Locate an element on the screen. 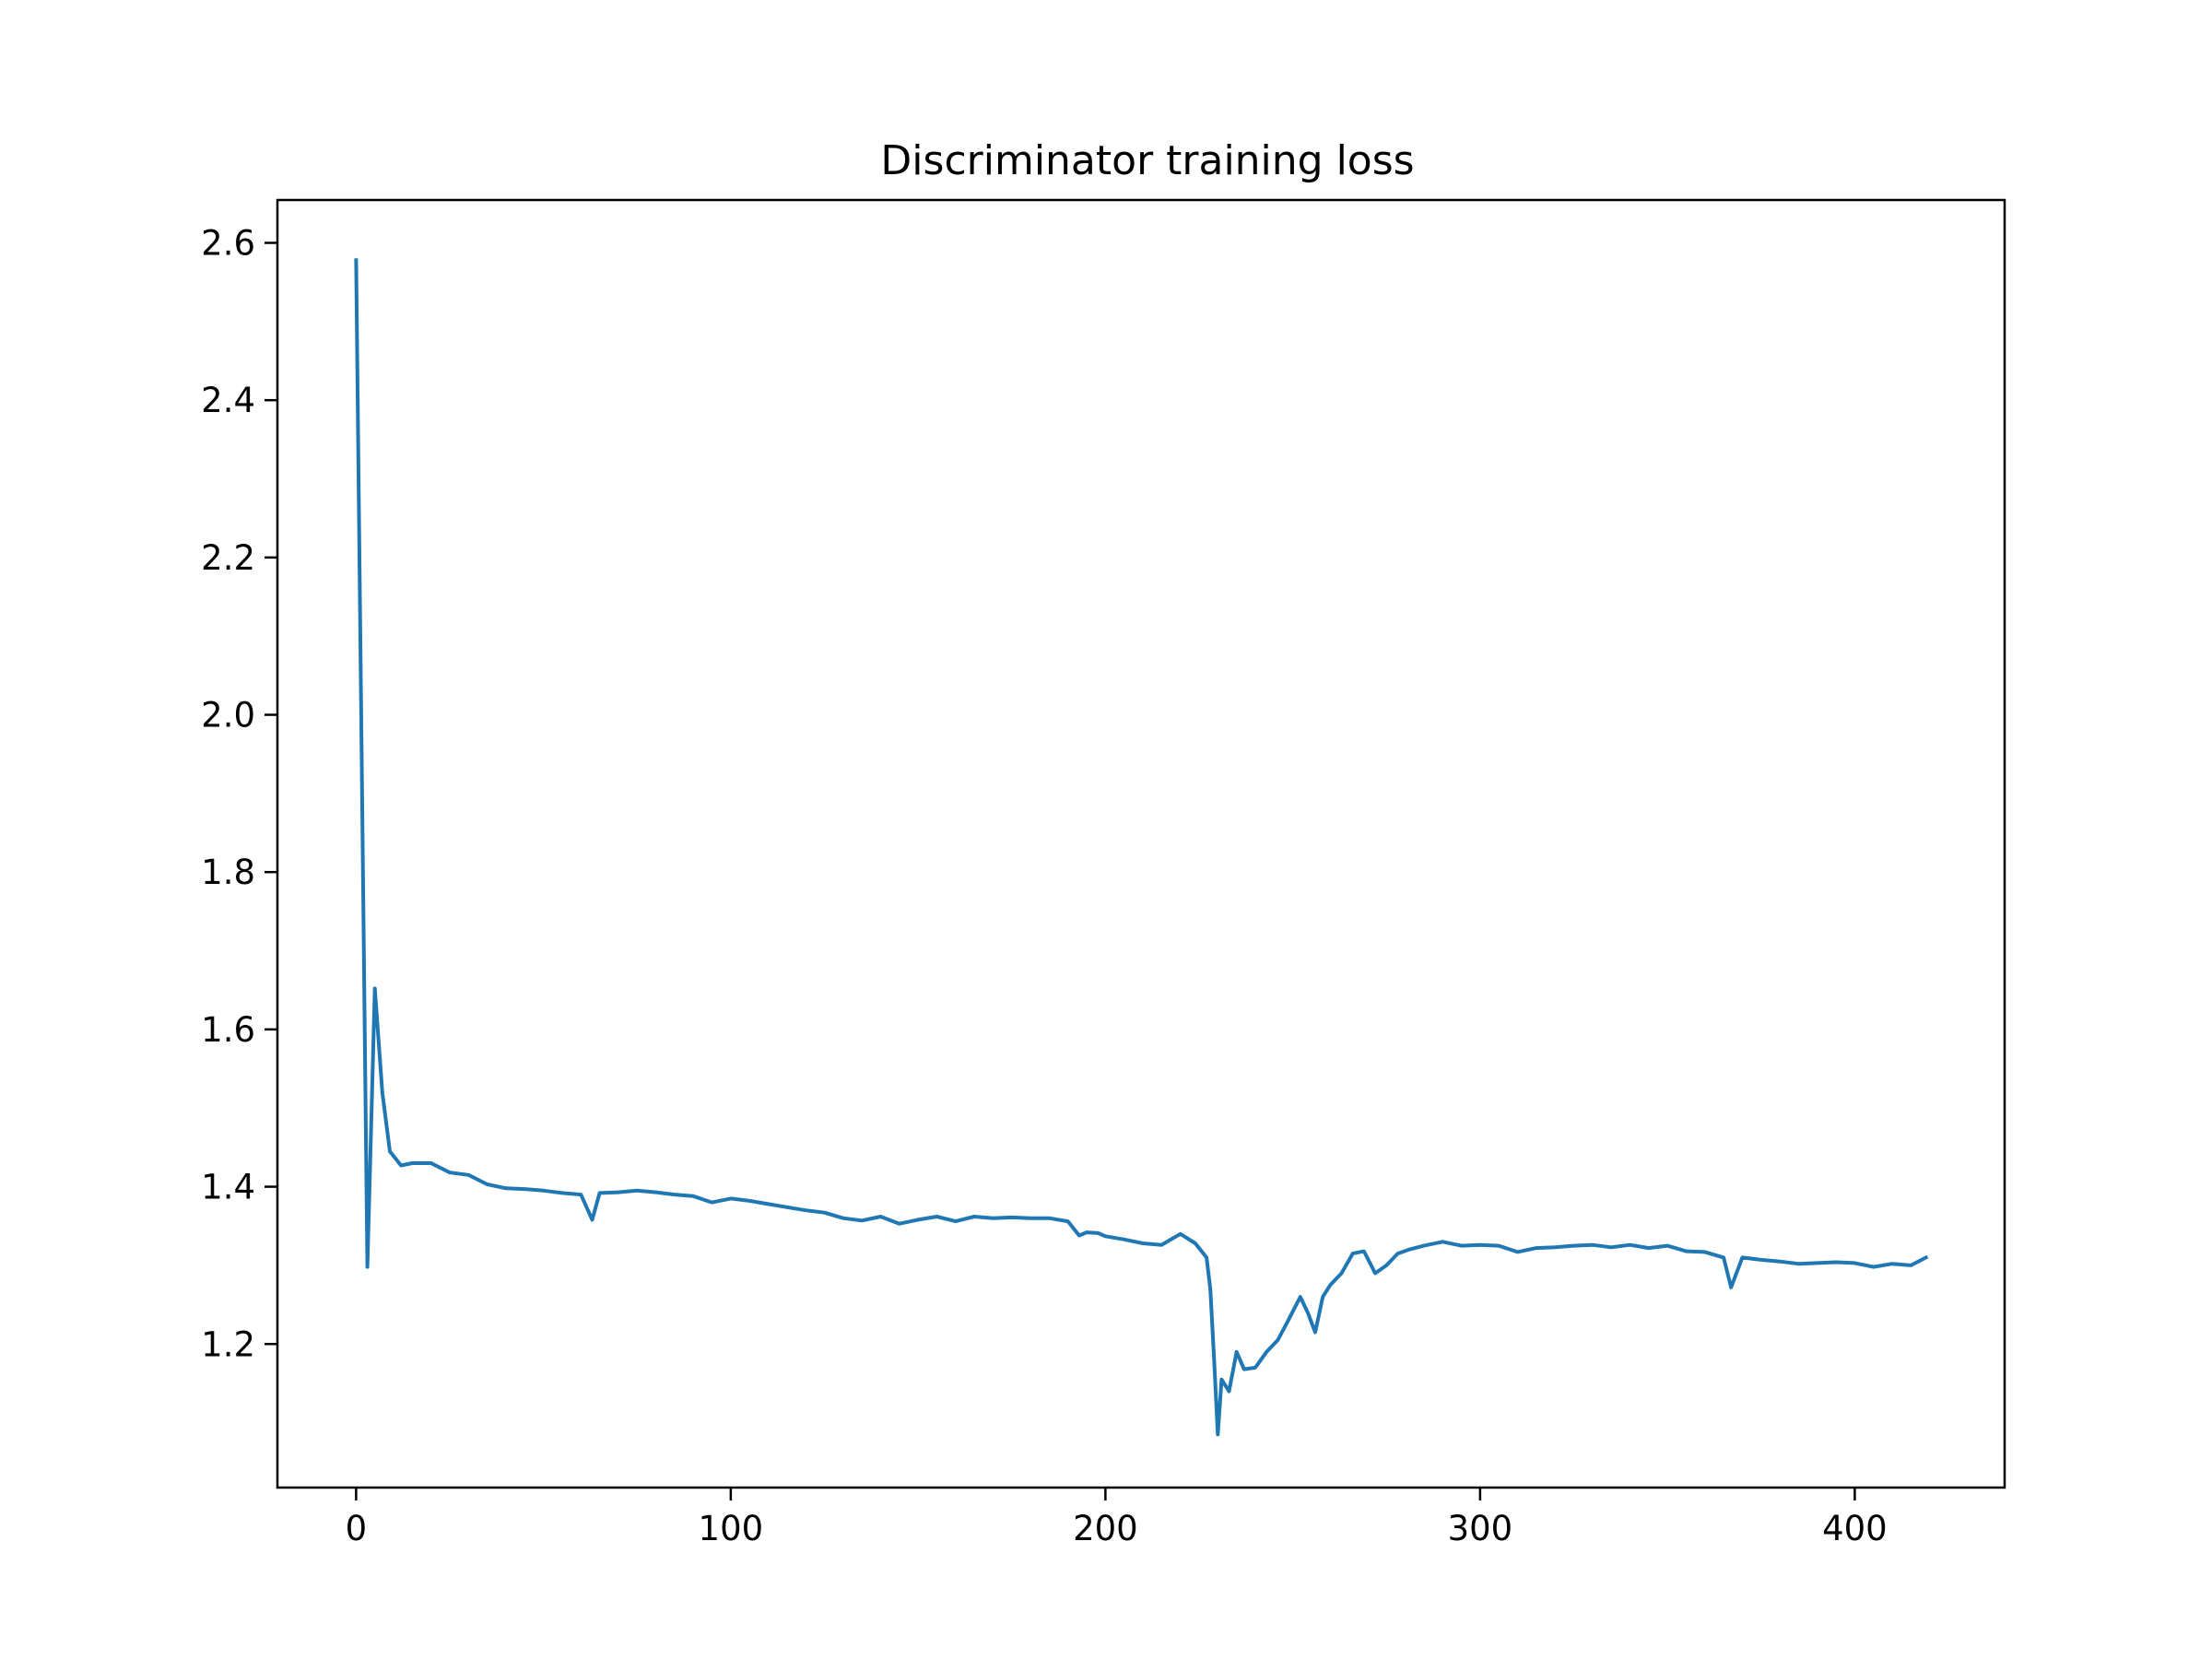 Image resolution: width=2212 pixels, height=1659 pixels. x-tick-label: 0 is located at coordinates (357, 1528).